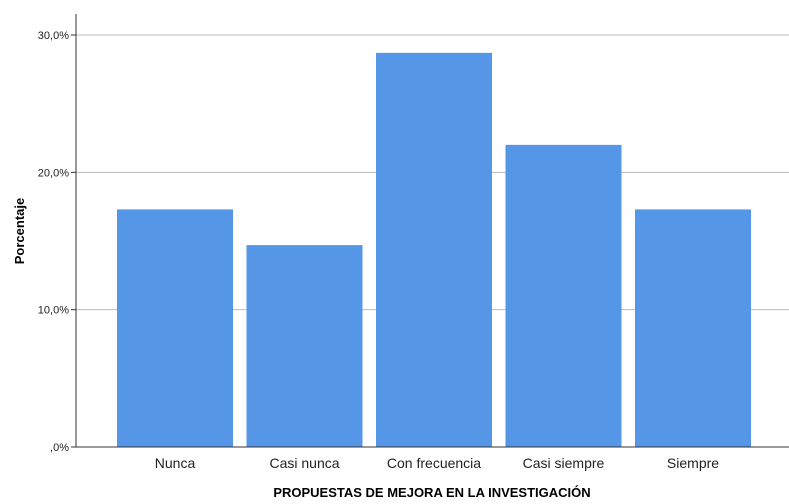 The height and width of the screenshot is (504, 789). Describe the element at coordinates (53, 242) in the screenshot. I see `y-tick-labels: ,0% 10,0% 20,0% 30,0%` at that location.